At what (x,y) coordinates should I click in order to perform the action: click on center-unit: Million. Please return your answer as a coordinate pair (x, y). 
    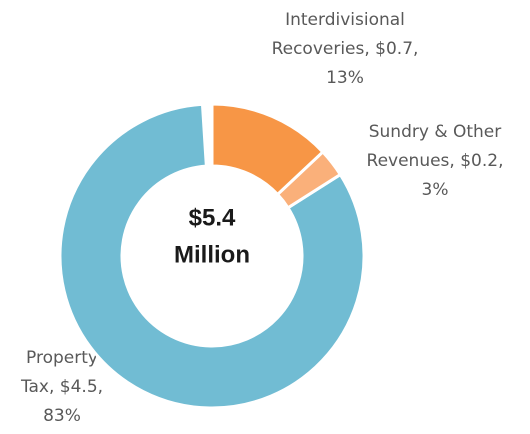
    Looking at the image, I should click on (212, 254).